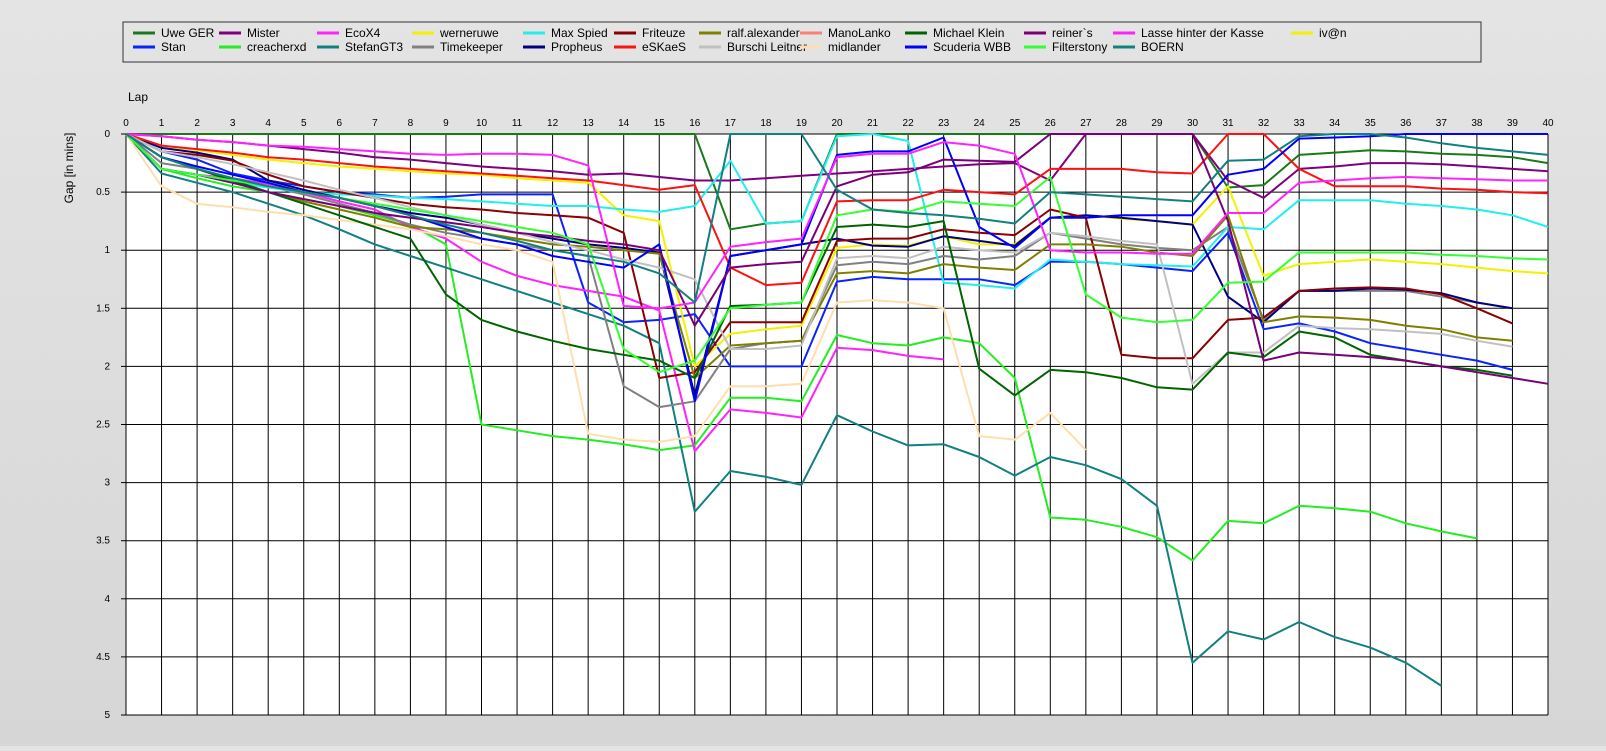  Describe the element at coordinates (107, 134) in the screenshot. I see `y-tick-label: 0` at that location.